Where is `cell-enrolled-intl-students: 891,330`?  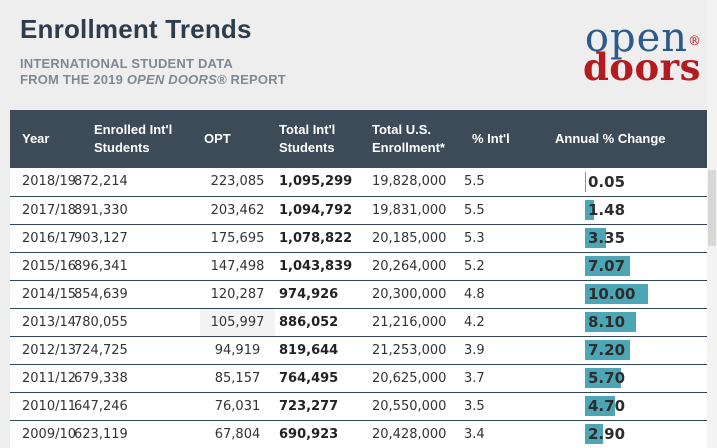 cell-enrolled-intl-students: 891,330 is located at coordinates (136, 210).